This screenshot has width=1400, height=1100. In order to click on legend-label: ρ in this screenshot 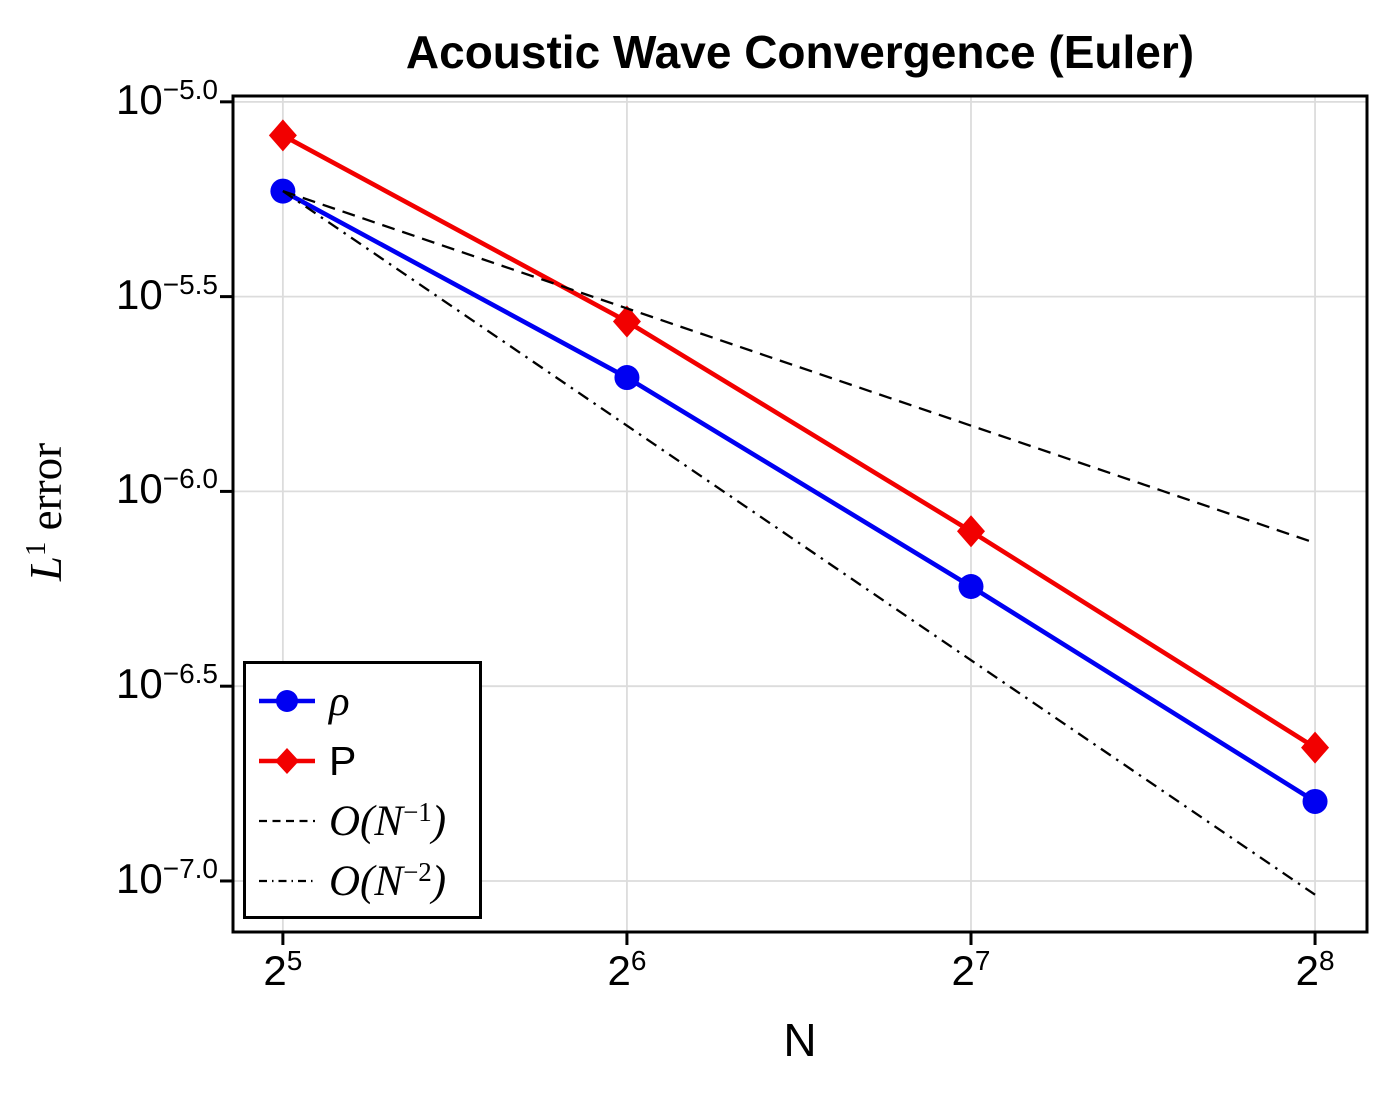, I will do `click(339, 701)`.